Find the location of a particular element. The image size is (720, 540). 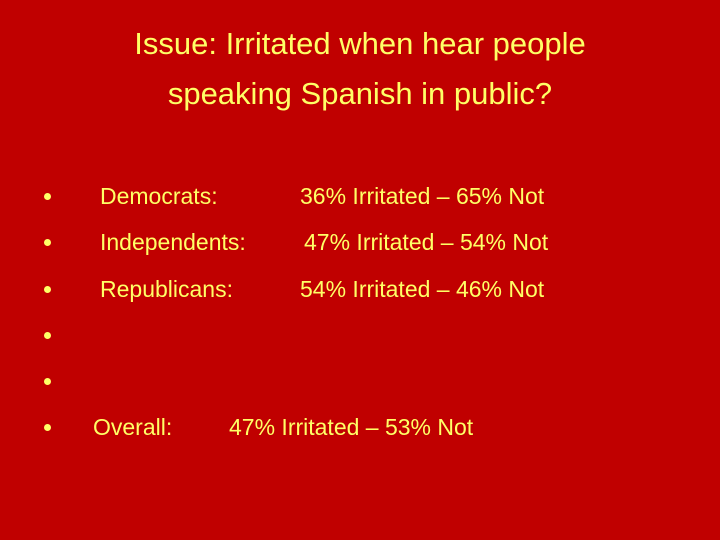

overall-label: Overall: is located at coordinates (133, 427).